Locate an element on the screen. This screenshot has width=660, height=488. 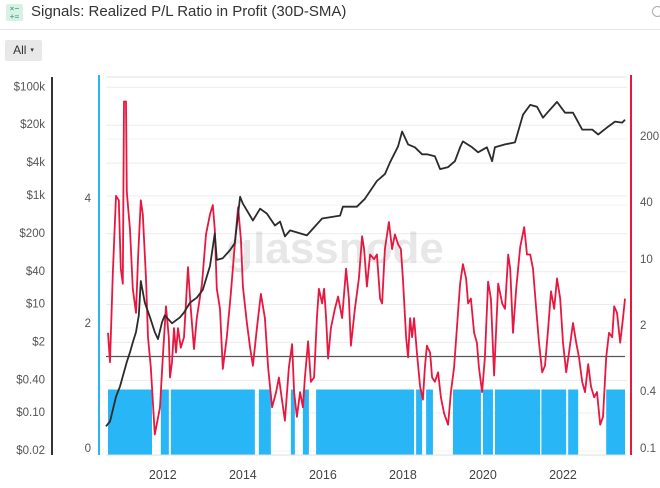
time-range-label: All is located at coordinates (20, 50).